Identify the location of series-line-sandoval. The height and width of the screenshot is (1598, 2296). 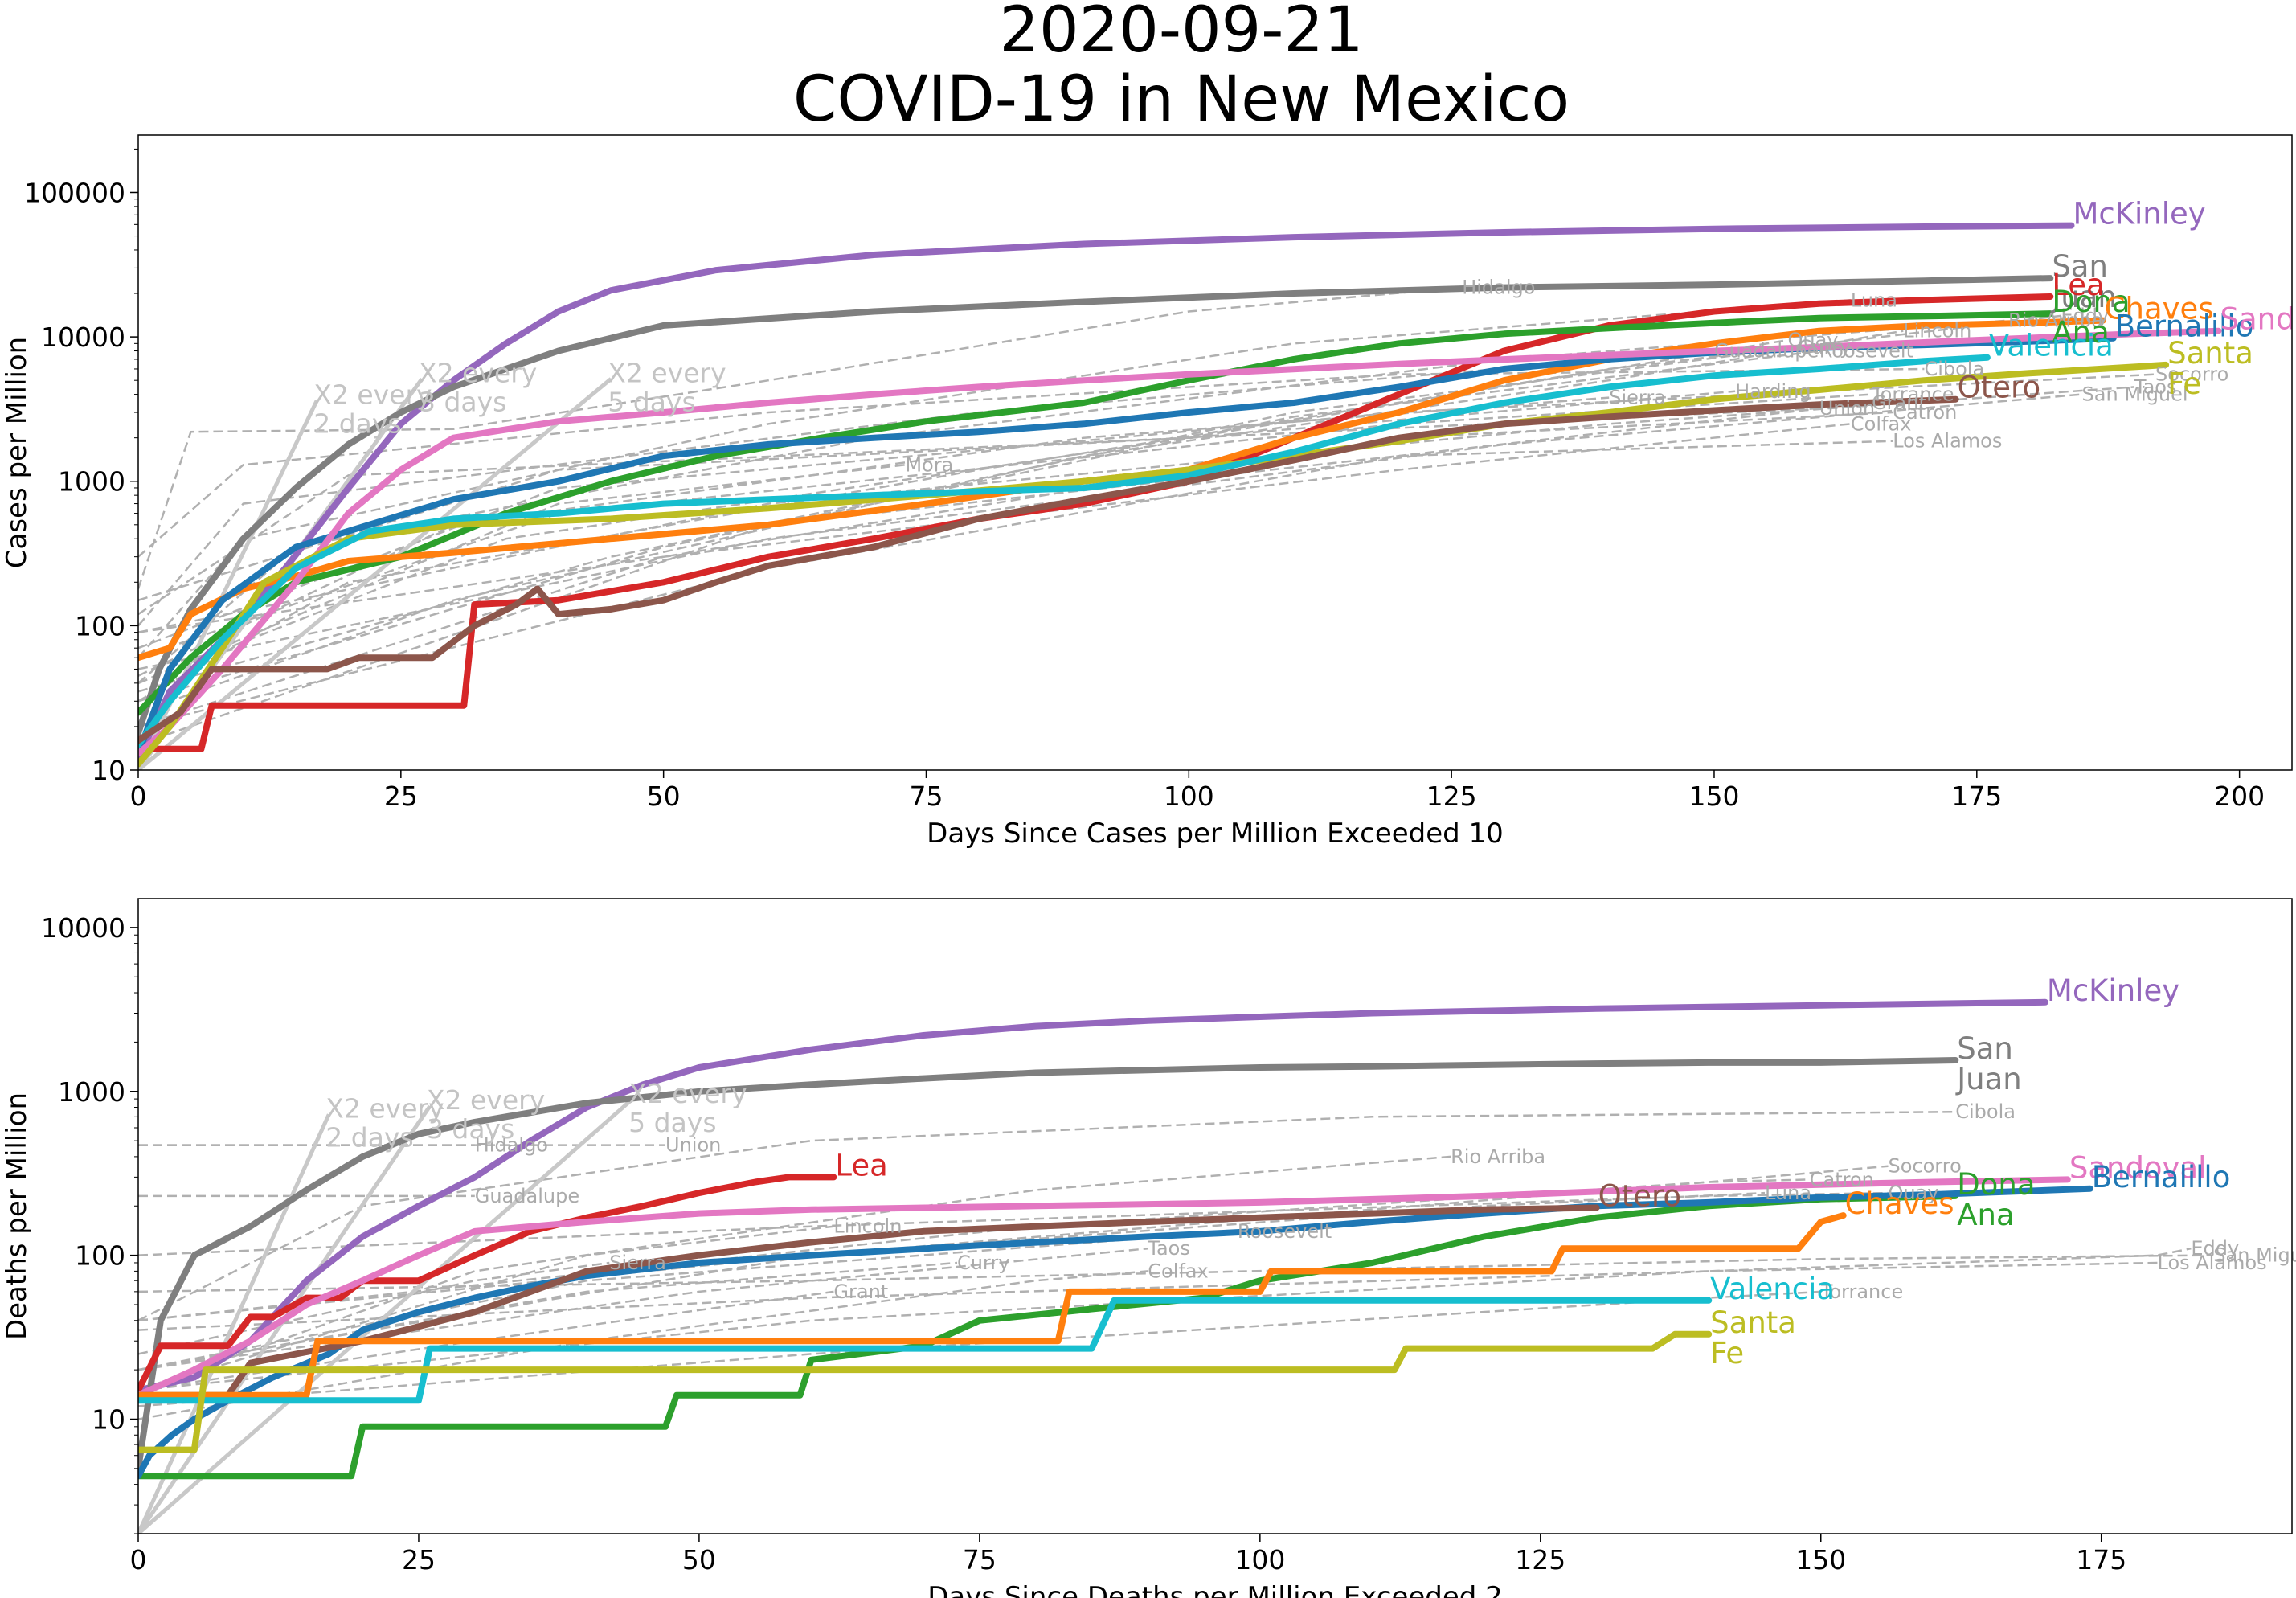
(1104, 1287).